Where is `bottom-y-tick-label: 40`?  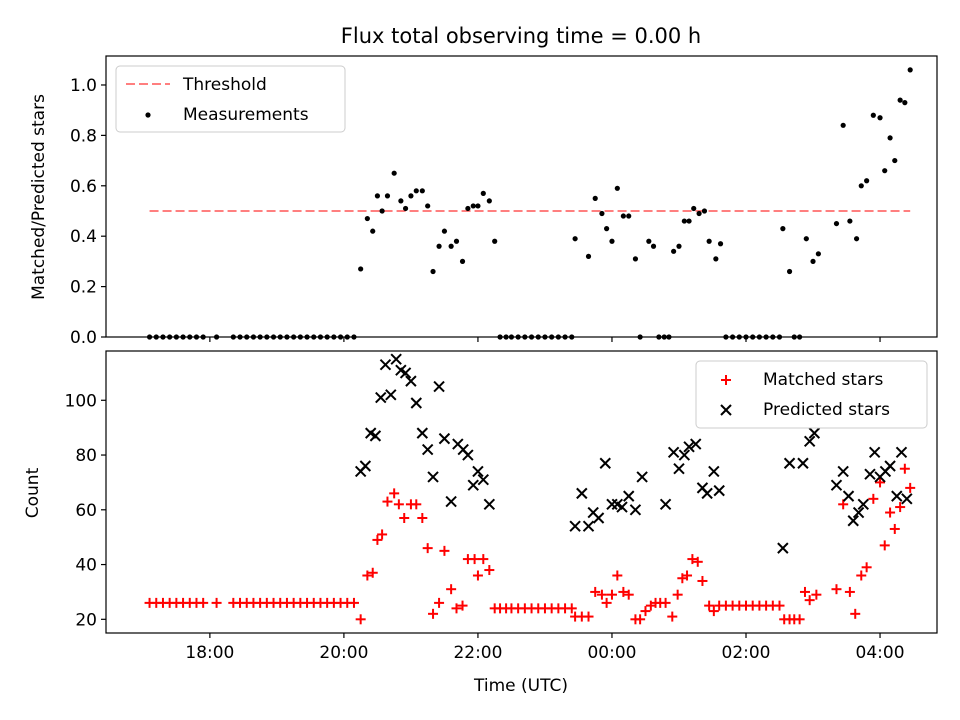
bottom-y-tick-label: 40 is located at coordinates (86, 566).